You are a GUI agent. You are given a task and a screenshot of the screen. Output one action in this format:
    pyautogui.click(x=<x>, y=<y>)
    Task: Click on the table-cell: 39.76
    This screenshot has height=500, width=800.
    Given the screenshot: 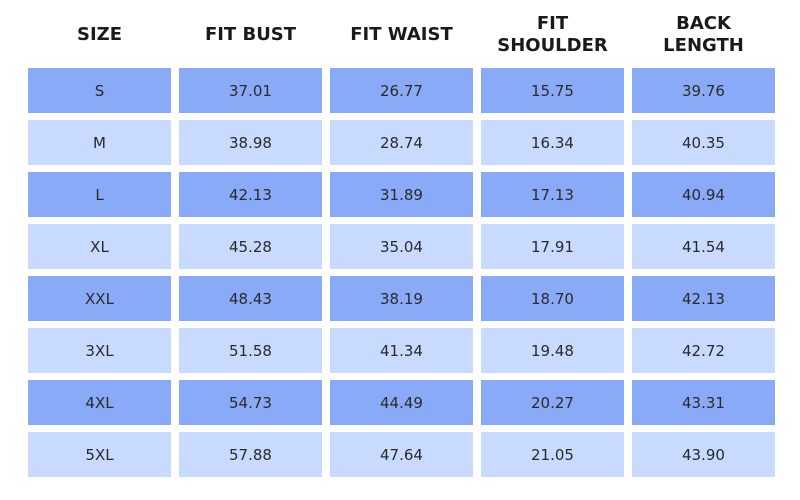 What is the action you would take?
    pyautogui.click(x=703, y=90)
    